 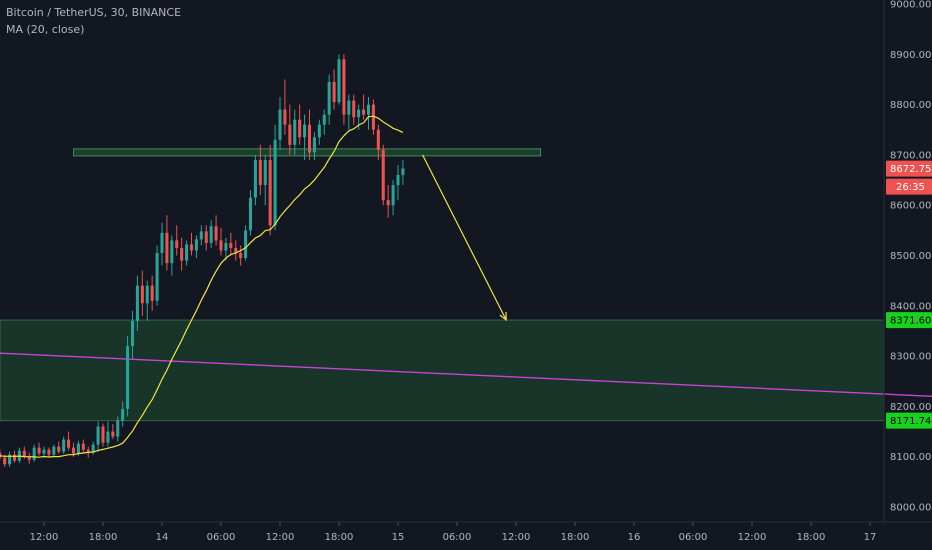 I want to click on price-tick-label: 8500.00, so click(x=910, y=256).